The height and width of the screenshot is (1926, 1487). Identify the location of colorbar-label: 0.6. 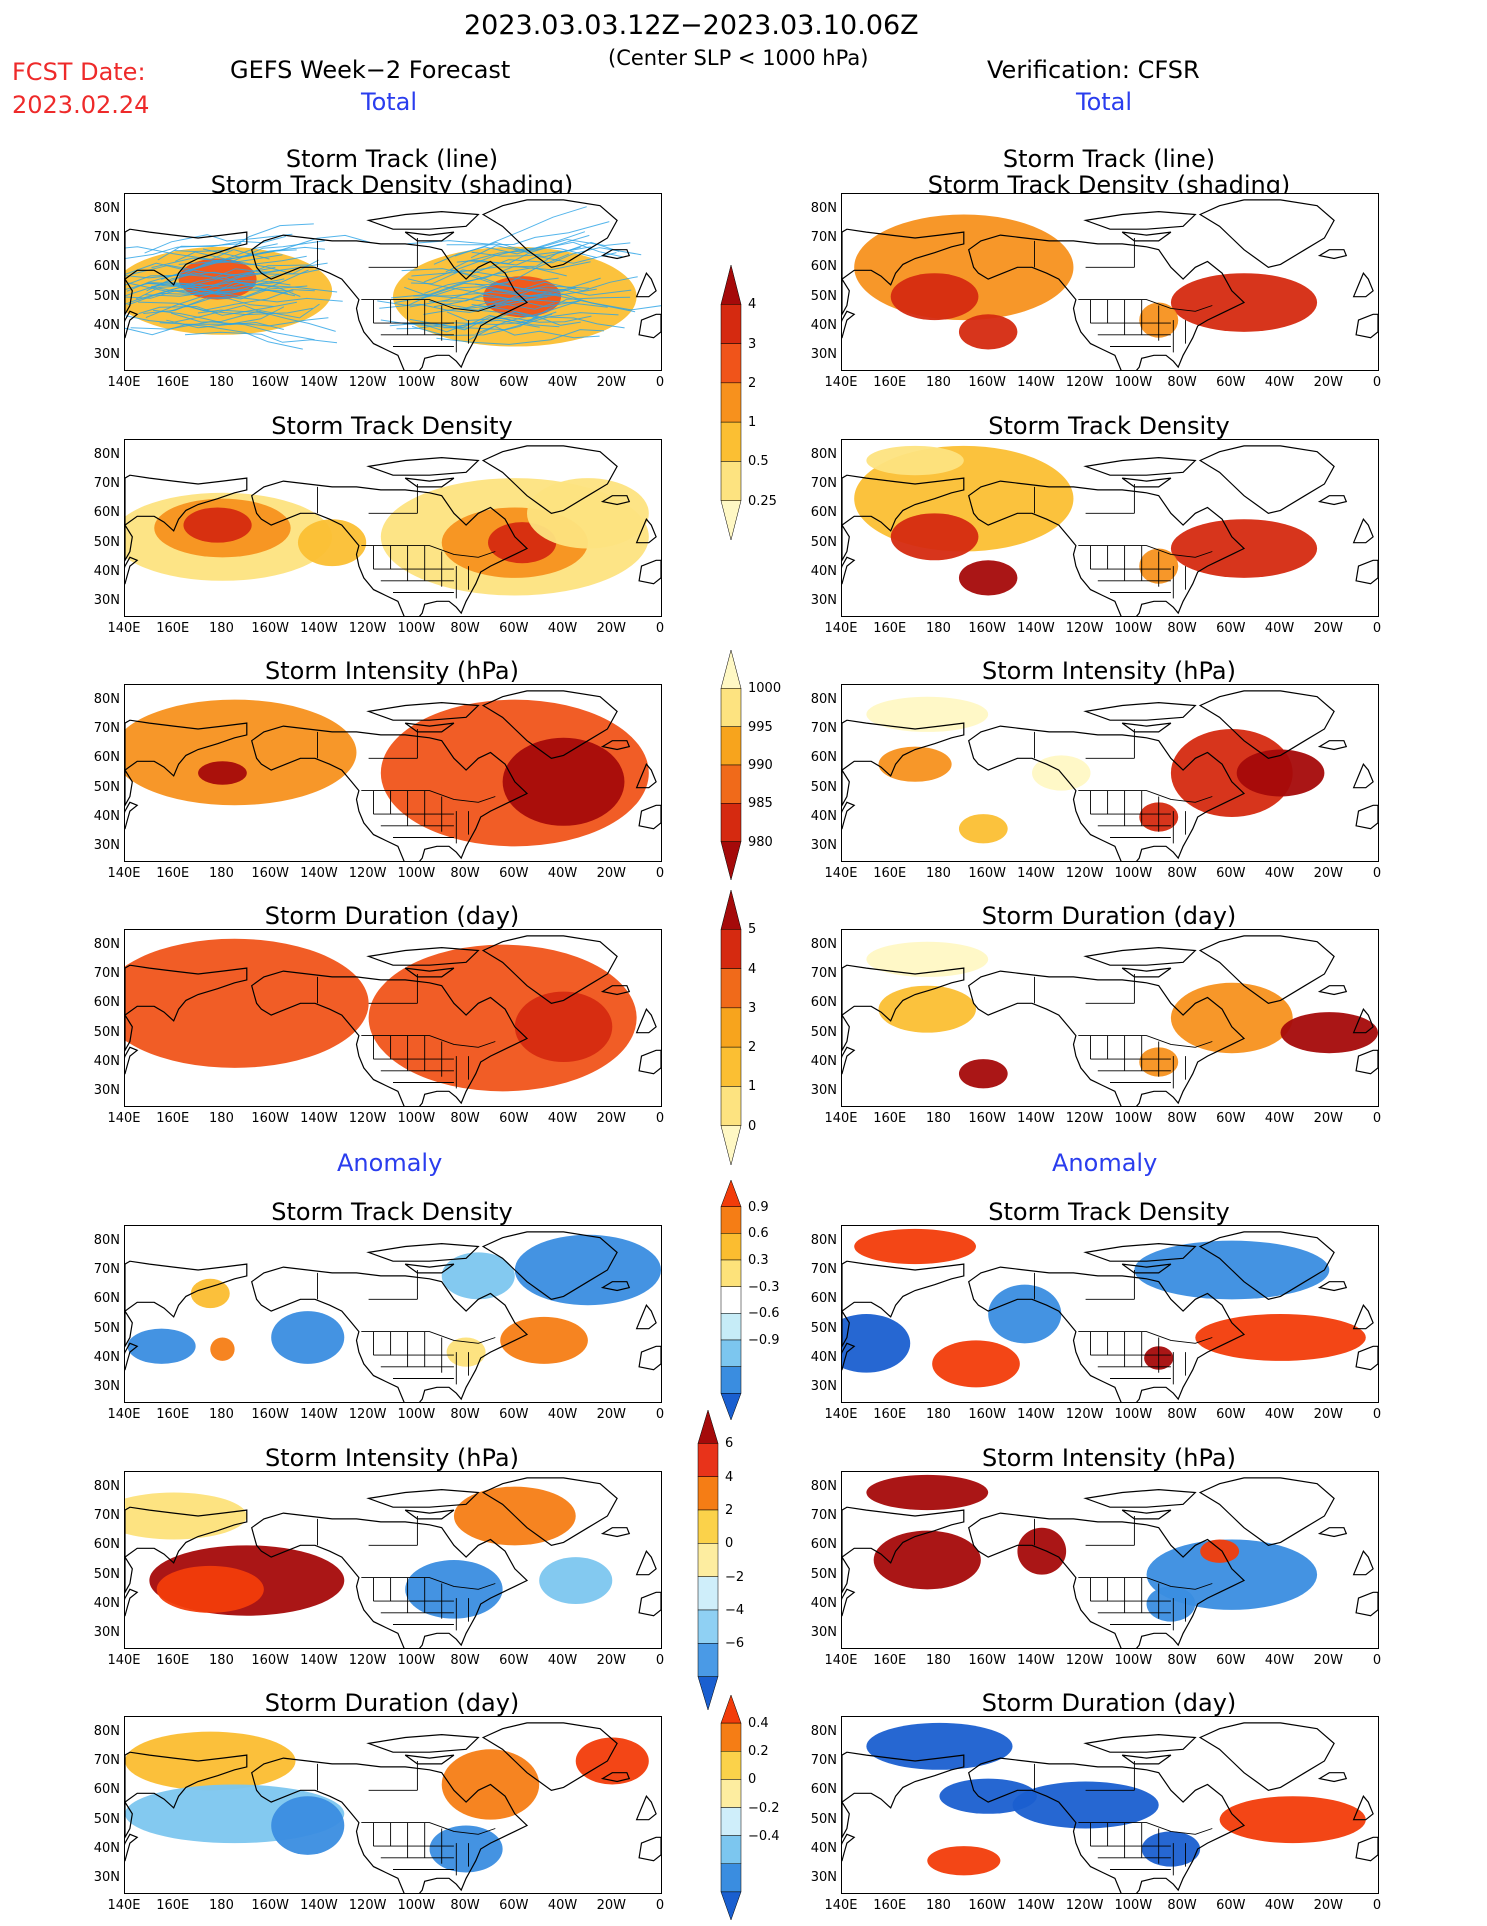
(758, 1234).